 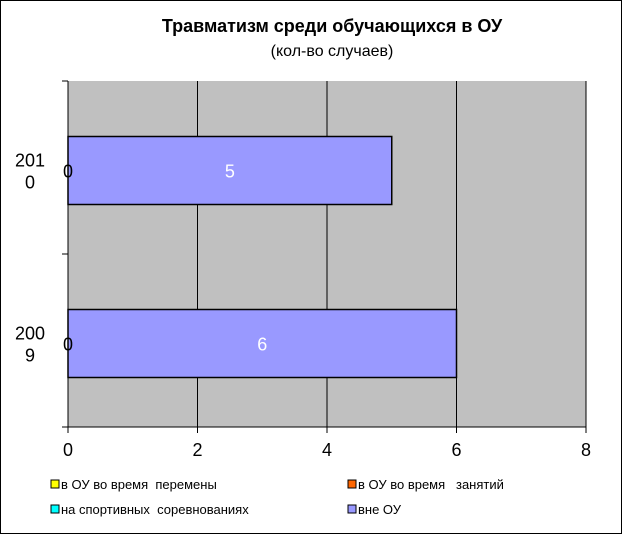 I want to click on legend-label: в ОУ во время перемены, so click(x=139, y=484).